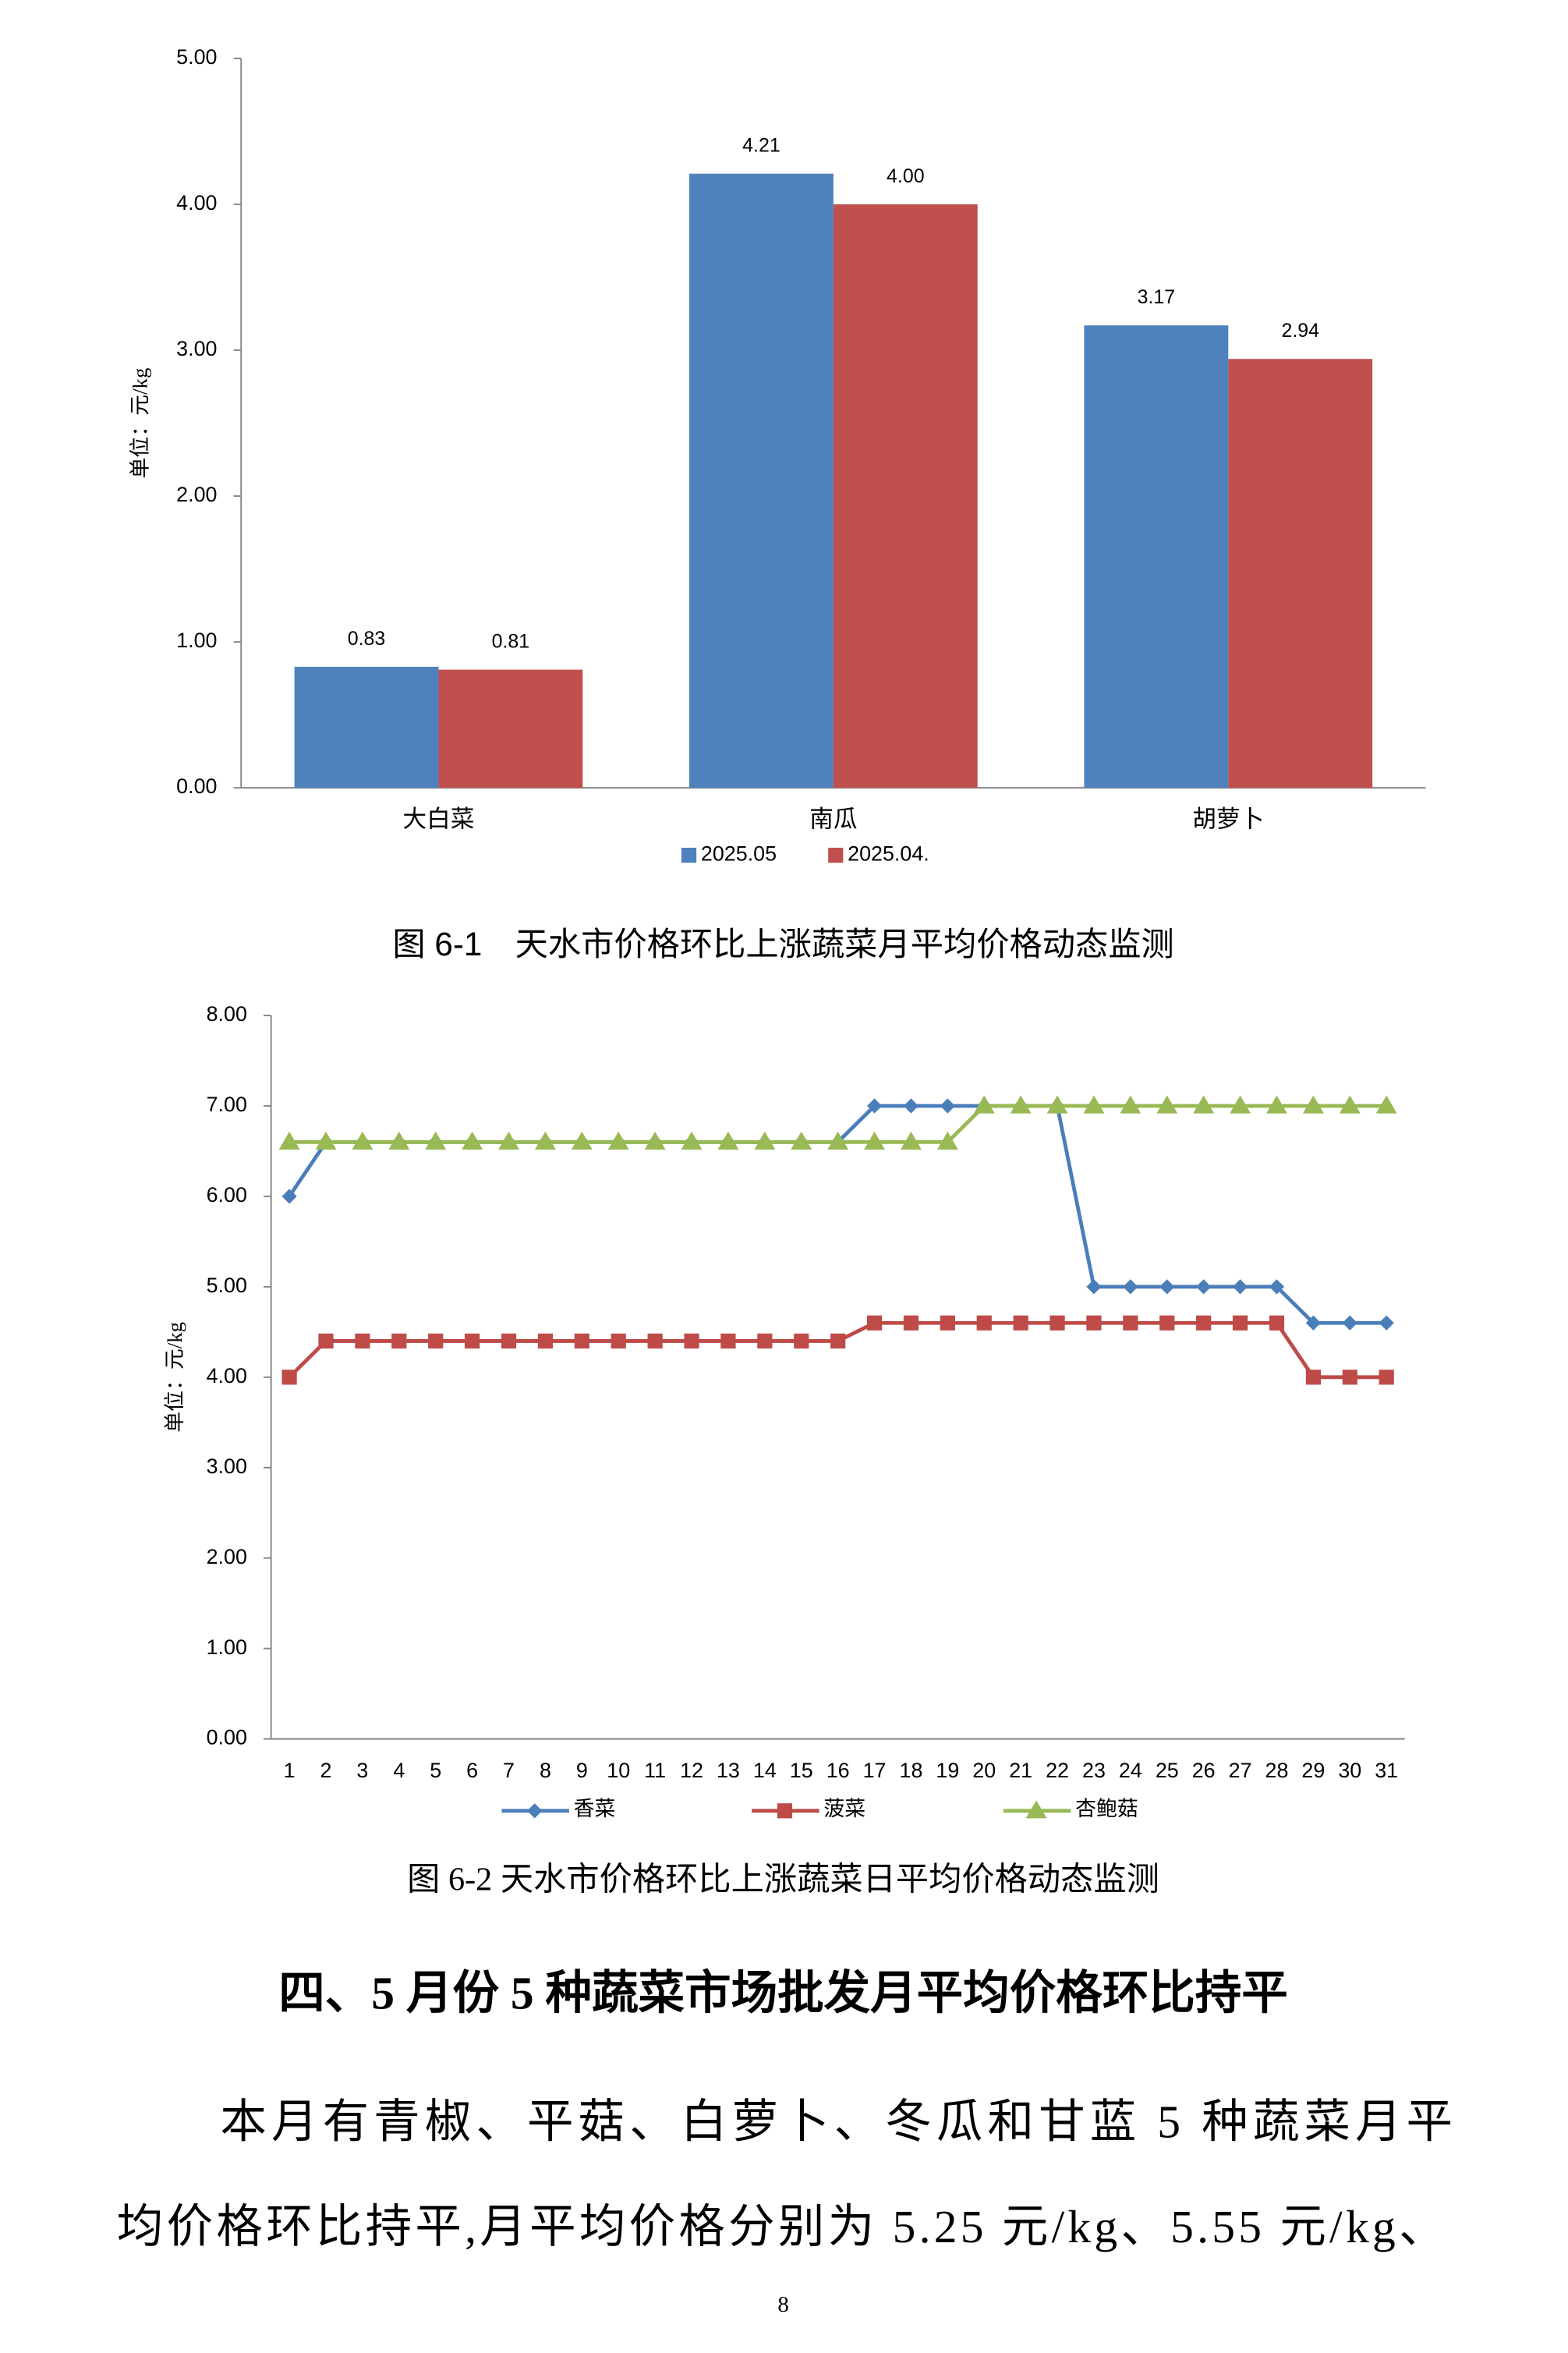 The height and width of the screenshot is (2353, 1568). Describe the element at coordinates (227, 1195) in the screenshot. I see `y-tick-label: 6.00` at that location.